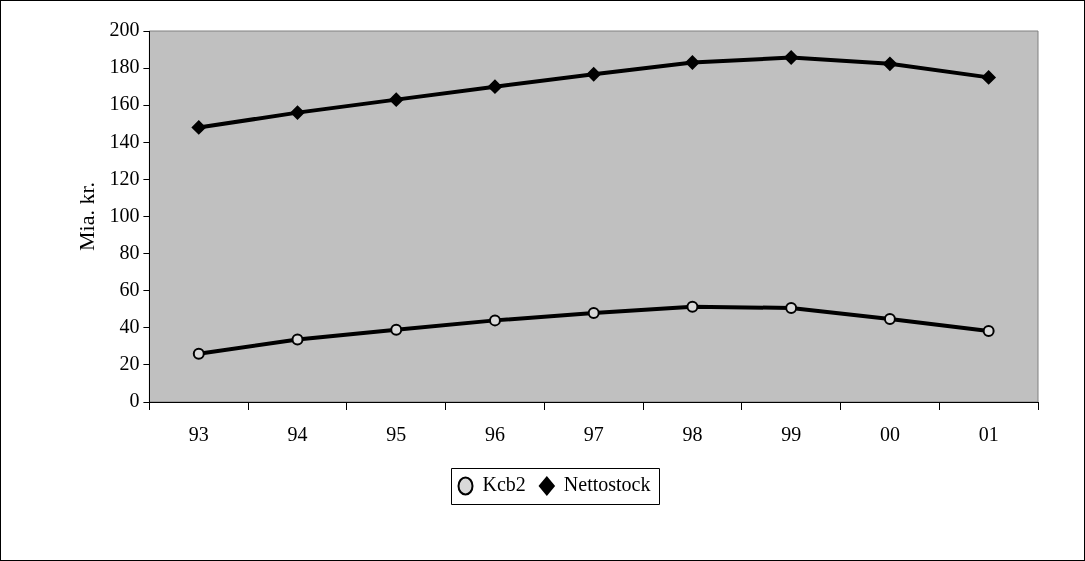 The image size is (1085, 561). I want to click on x-tick-label: 94, so click(297, 434).